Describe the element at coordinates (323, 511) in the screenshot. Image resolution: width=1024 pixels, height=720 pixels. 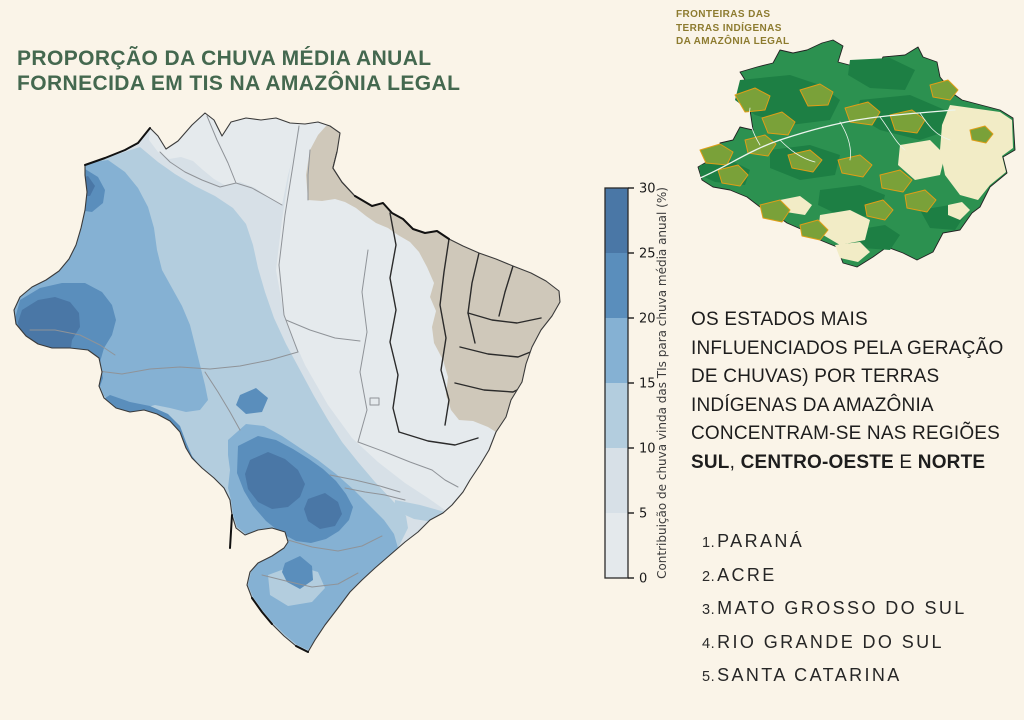
I see `band-25-30-pr` at that location.